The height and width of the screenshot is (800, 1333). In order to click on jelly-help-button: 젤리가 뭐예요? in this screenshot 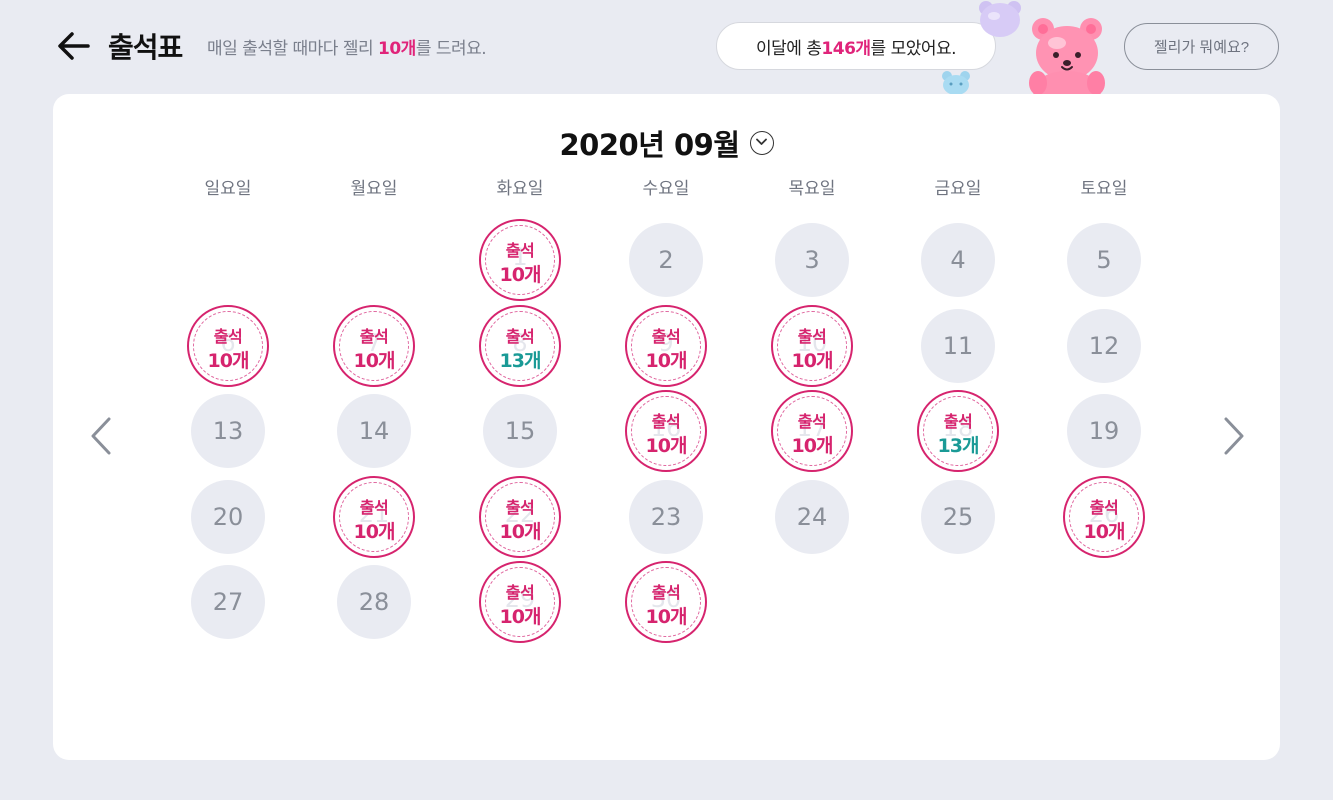, I will do `click(1201, 46)`.